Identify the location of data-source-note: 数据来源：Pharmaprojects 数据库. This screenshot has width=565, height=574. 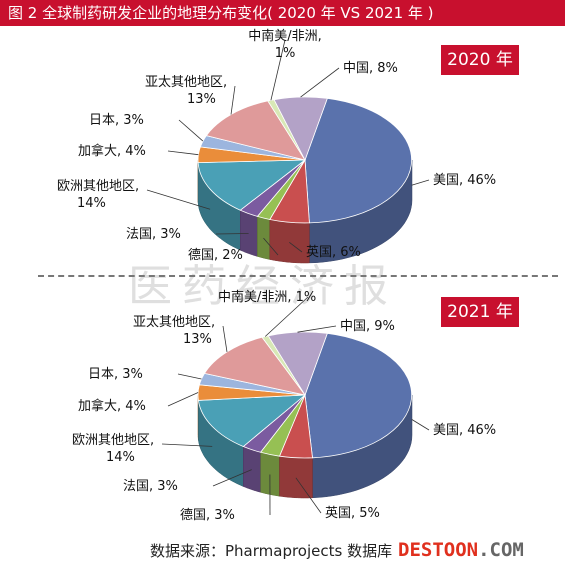
(271, 551).